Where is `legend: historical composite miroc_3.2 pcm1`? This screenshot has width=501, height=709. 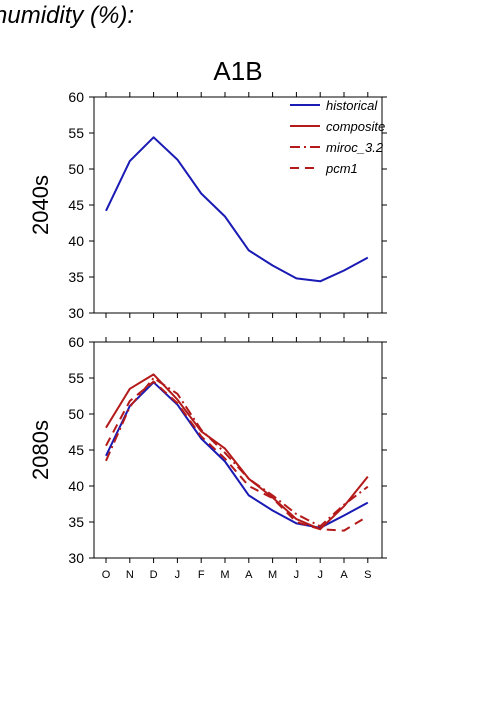 legend: historical composite miroc_3.2 pcm1 is located at coordinates (337, 137).